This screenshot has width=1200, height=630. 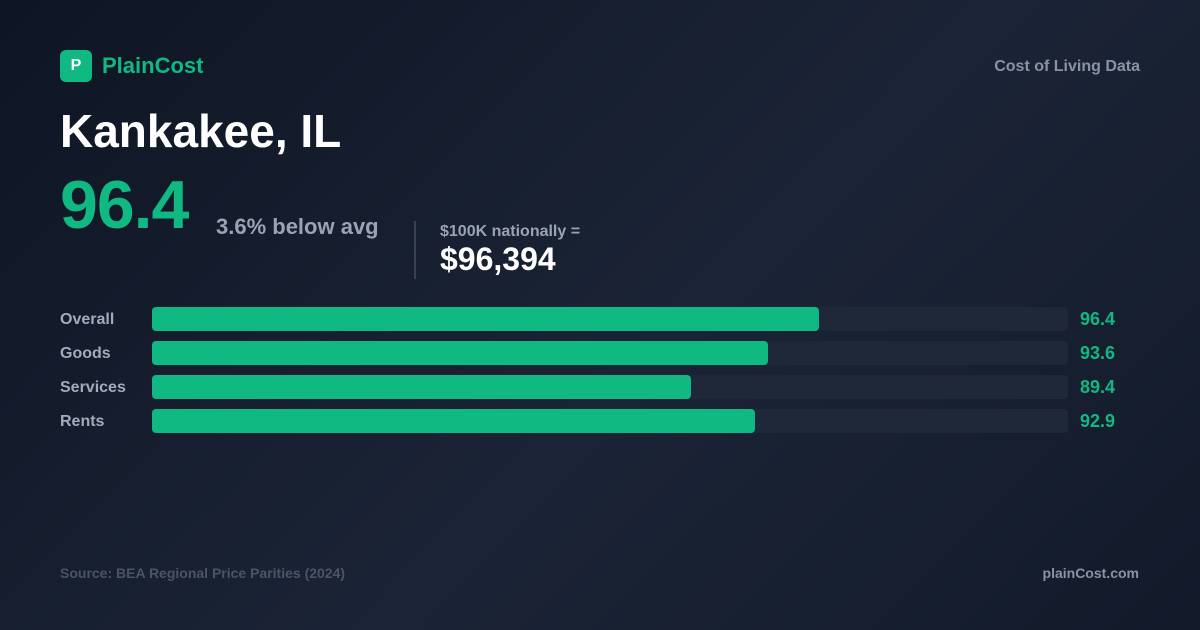 I want to click on overall-score: 96.4, so click(x=124, y=205).